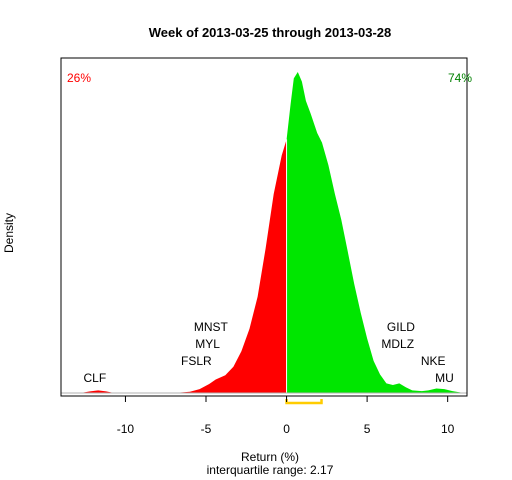  Describe the element at coordinates (9, 233) in the screenshot. I see `y-axis-title: Density` at that location.